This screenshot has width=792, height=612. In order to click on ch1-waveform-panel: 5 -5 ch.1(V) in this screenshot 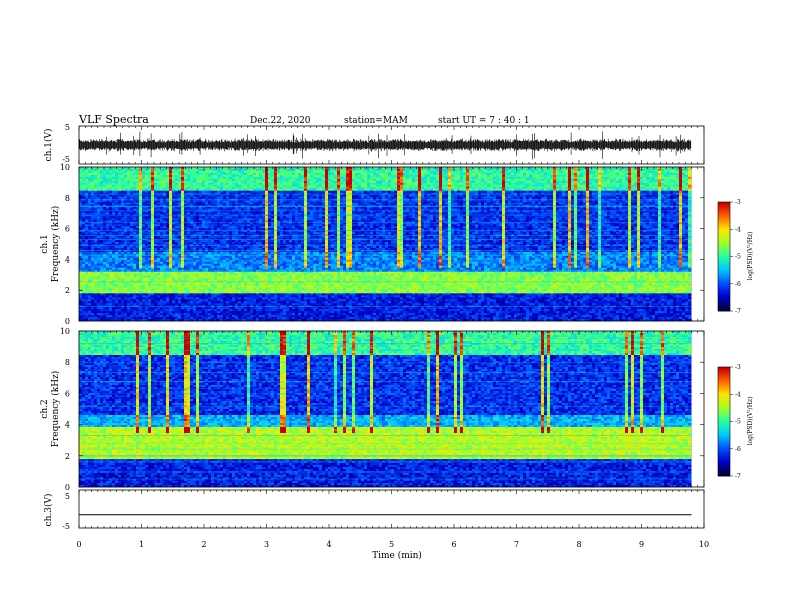, I will do `click(373, 143)`.